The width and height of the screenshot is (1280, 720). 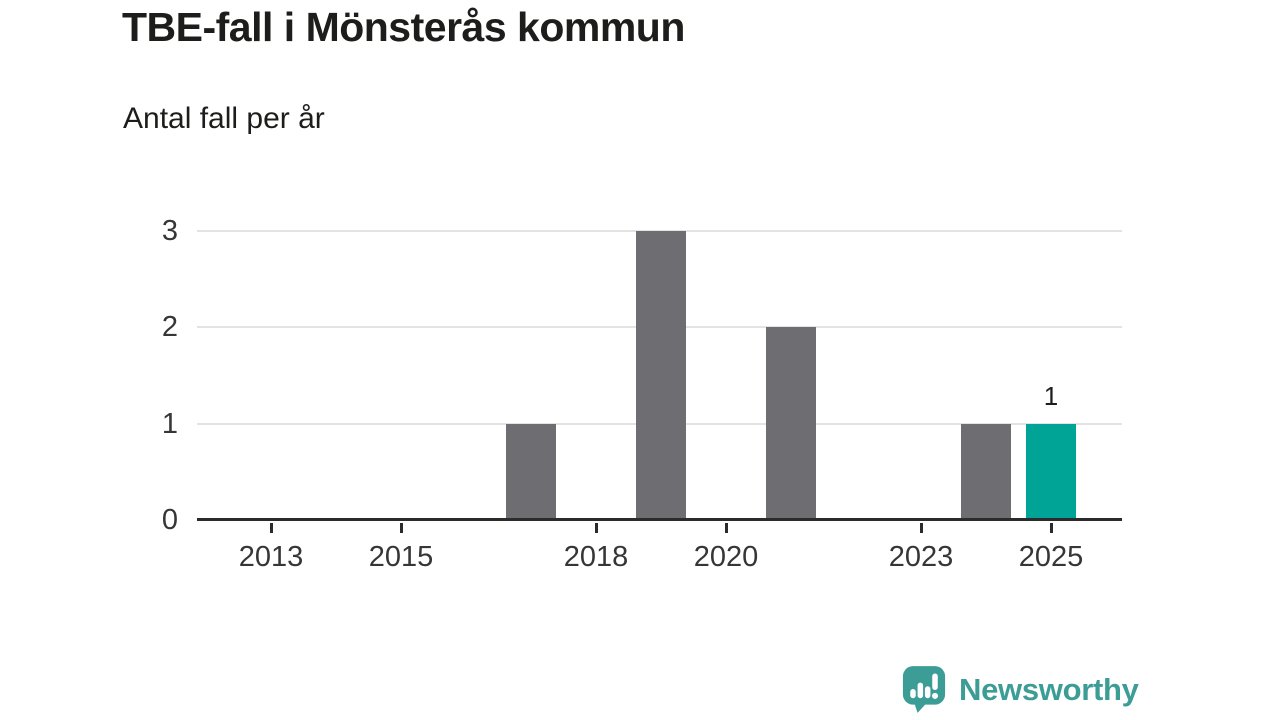 I want to click on xtick-label-2023: 2023, so click(x=921, y=557).